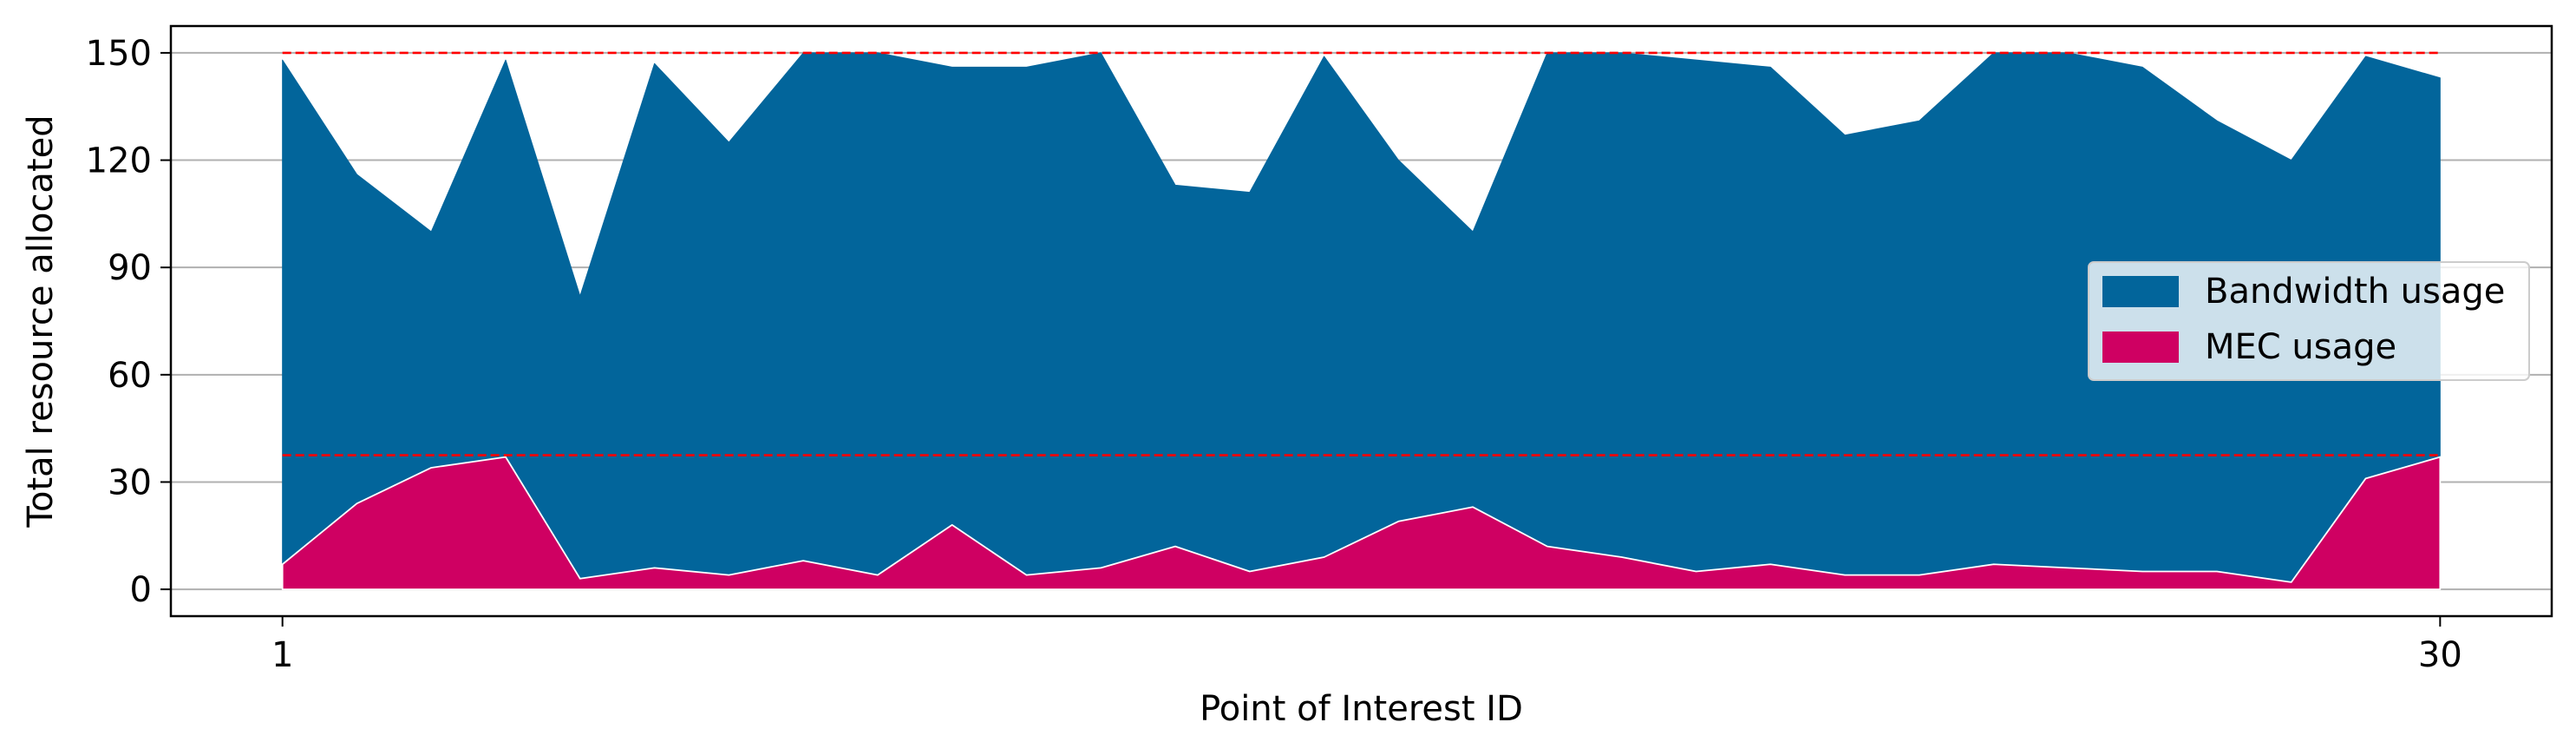  Describe the element at coordinates (119, 54) in the screenshot. I see `y-tick-label-150: 150` at that location.